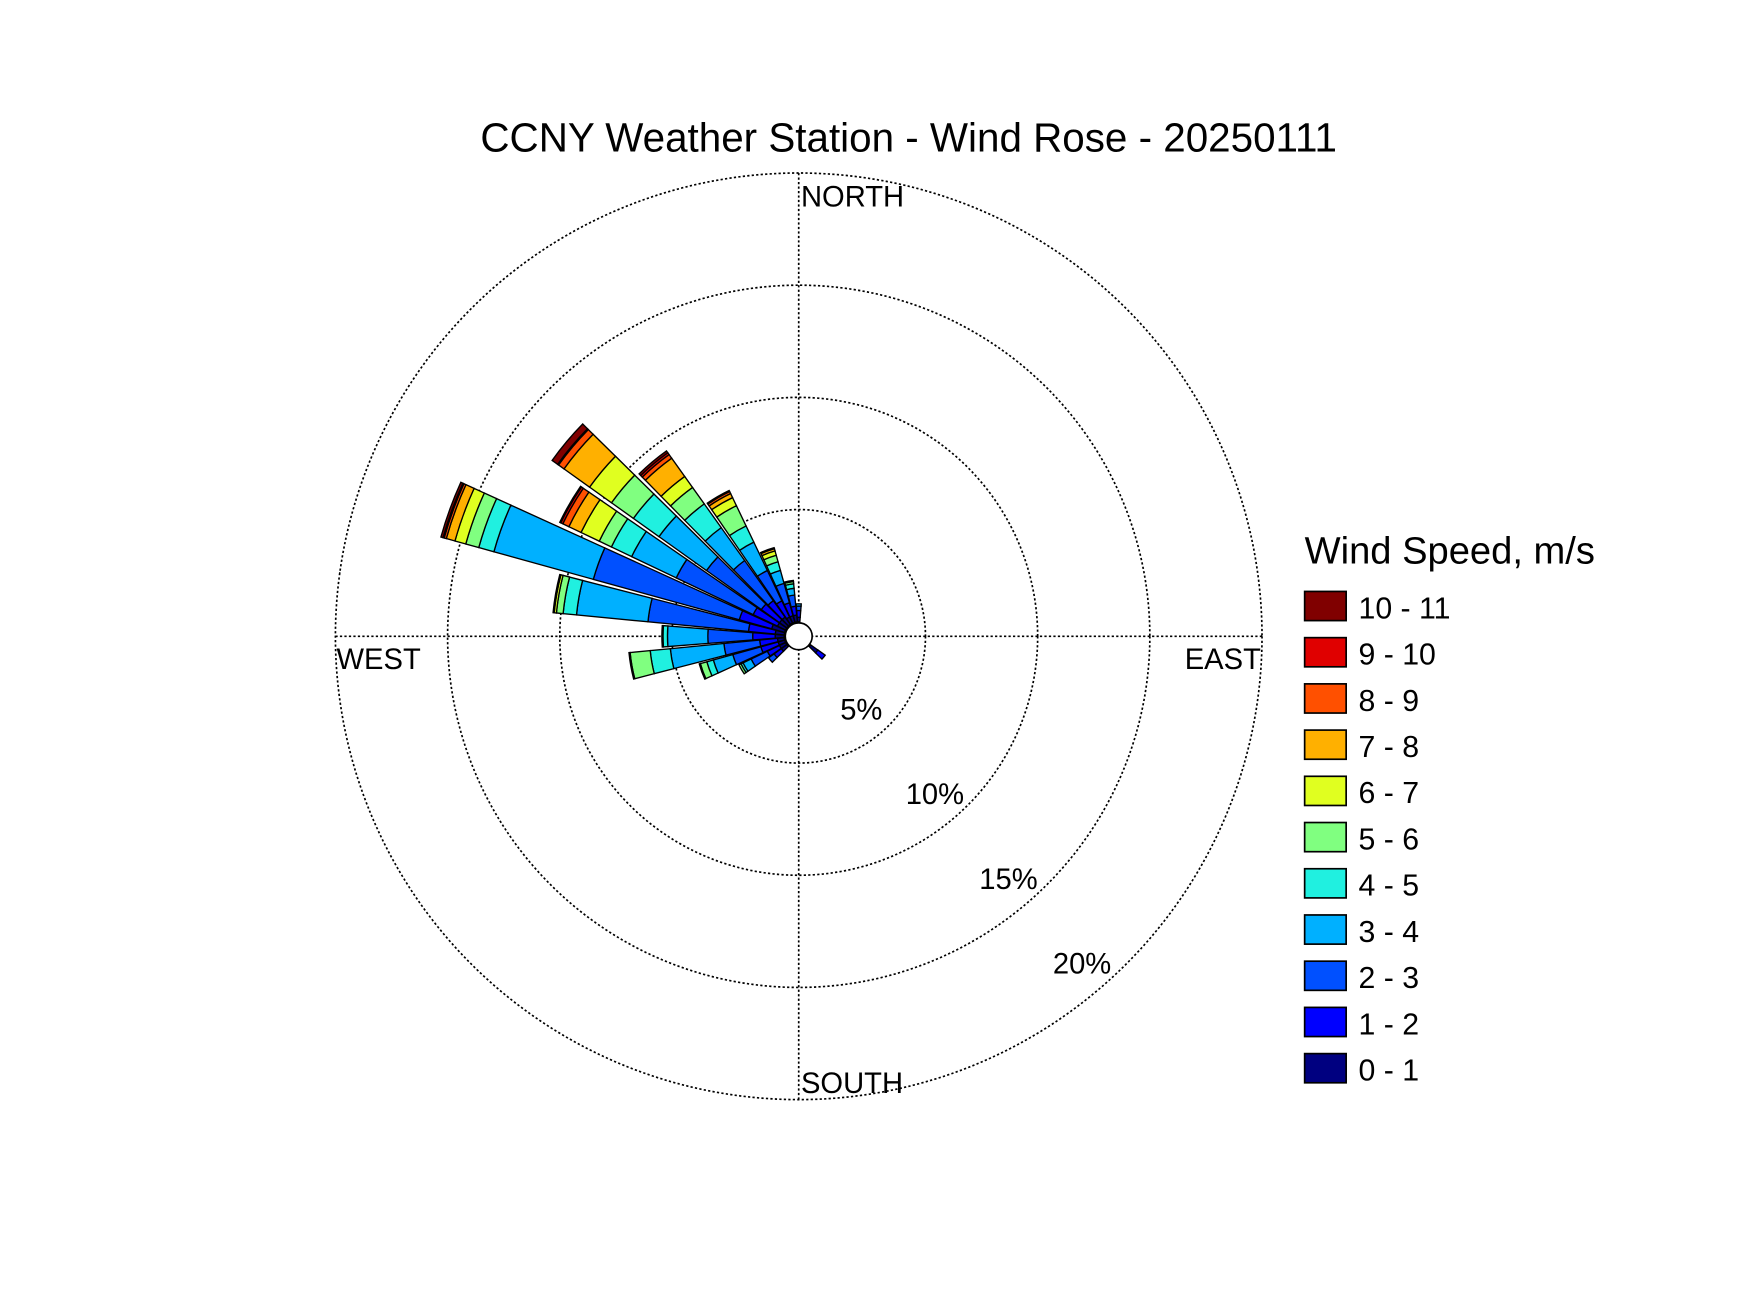  Describe the element at coordinates (1388, 886) in the screenshot. I see `legend-label: 4 - 5` at that location.